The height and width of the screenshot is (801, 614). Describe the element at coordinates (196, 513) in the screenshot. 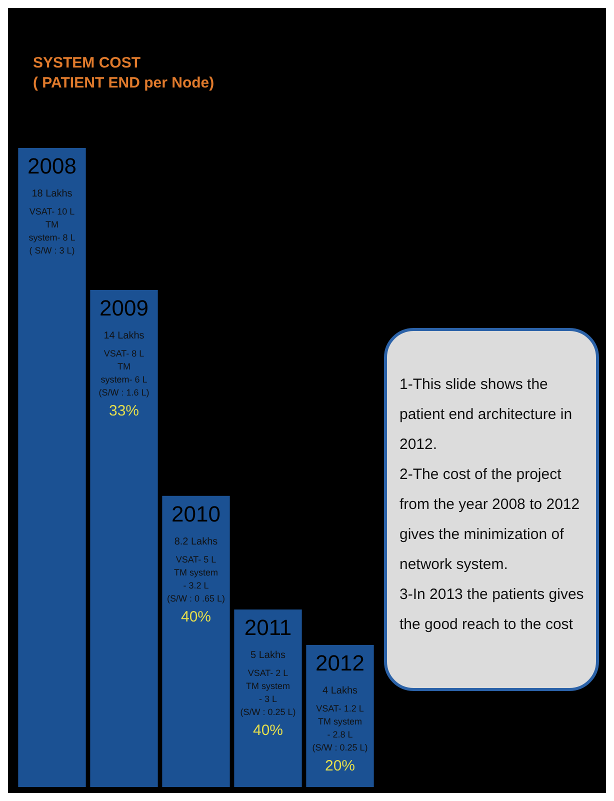

I see `x-tick-label: 2010` at that location.